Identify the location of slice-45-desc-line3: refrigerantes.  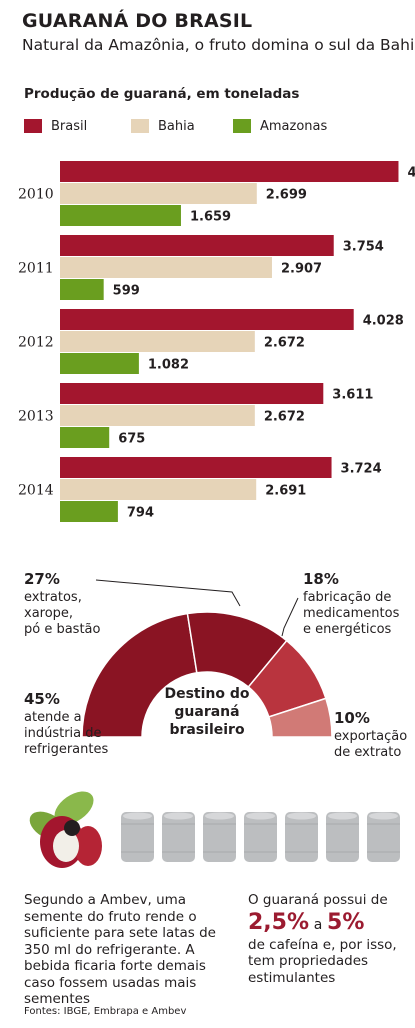
(66, 749).